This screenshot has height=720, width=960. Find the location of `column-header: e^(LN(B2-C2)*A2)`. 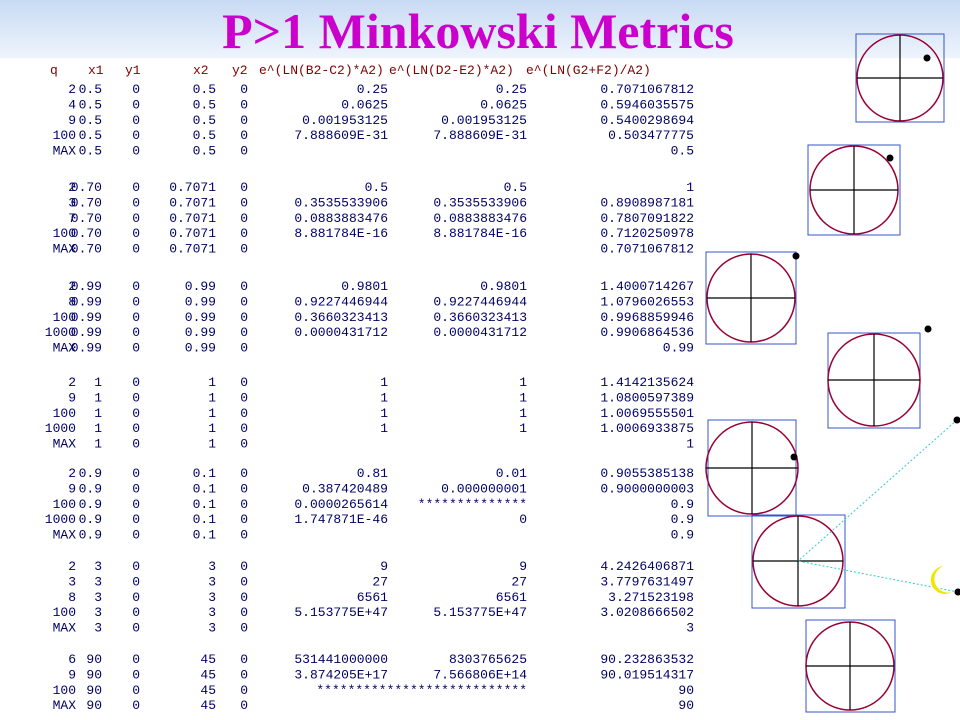

column-header: e^(LN(B2-C2)*A2) is located at coordinates (321, 70).